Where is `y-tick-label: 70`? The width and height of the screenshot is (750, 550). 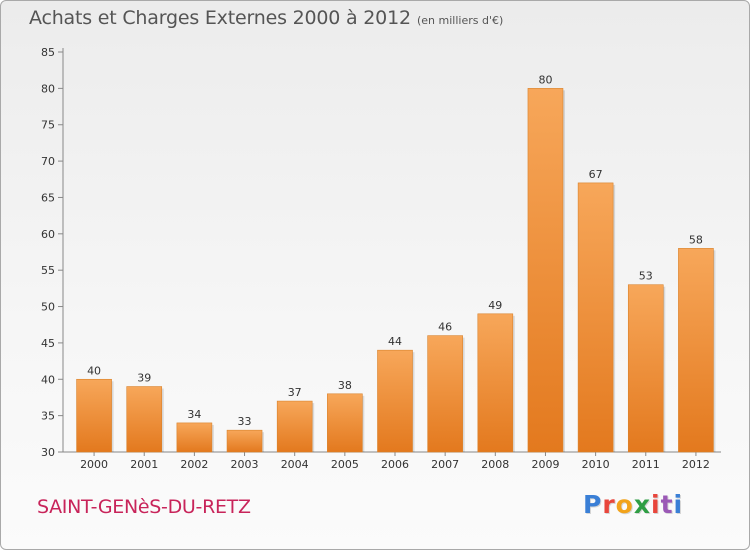
y-tick-label: 70 is located at coordinates (48, 161).